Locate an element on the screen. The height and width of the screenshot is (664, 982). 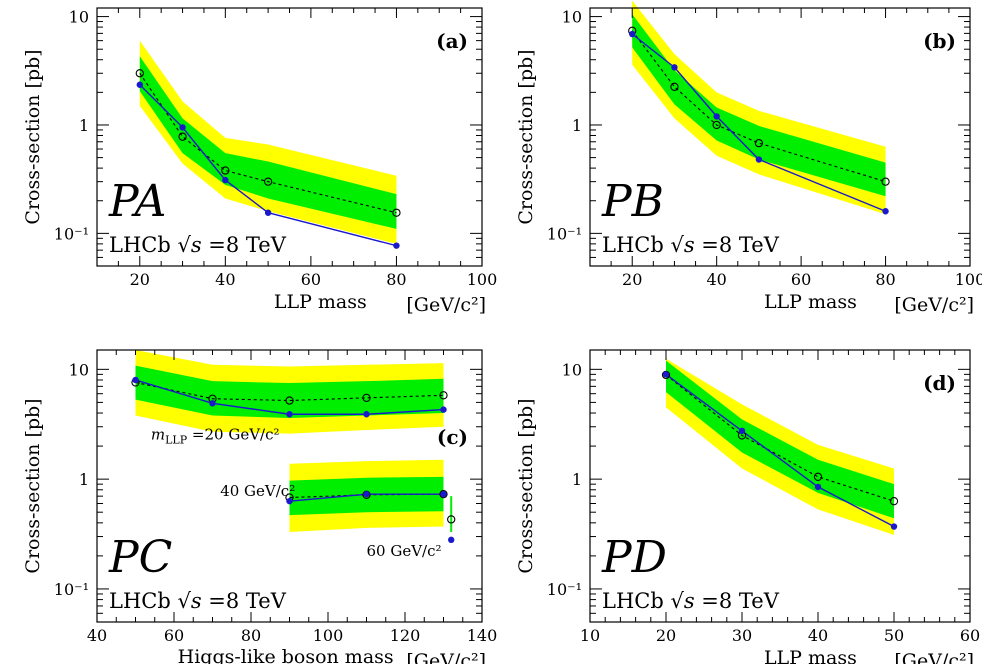
band-1sigma is located at coordinates (268, 142).